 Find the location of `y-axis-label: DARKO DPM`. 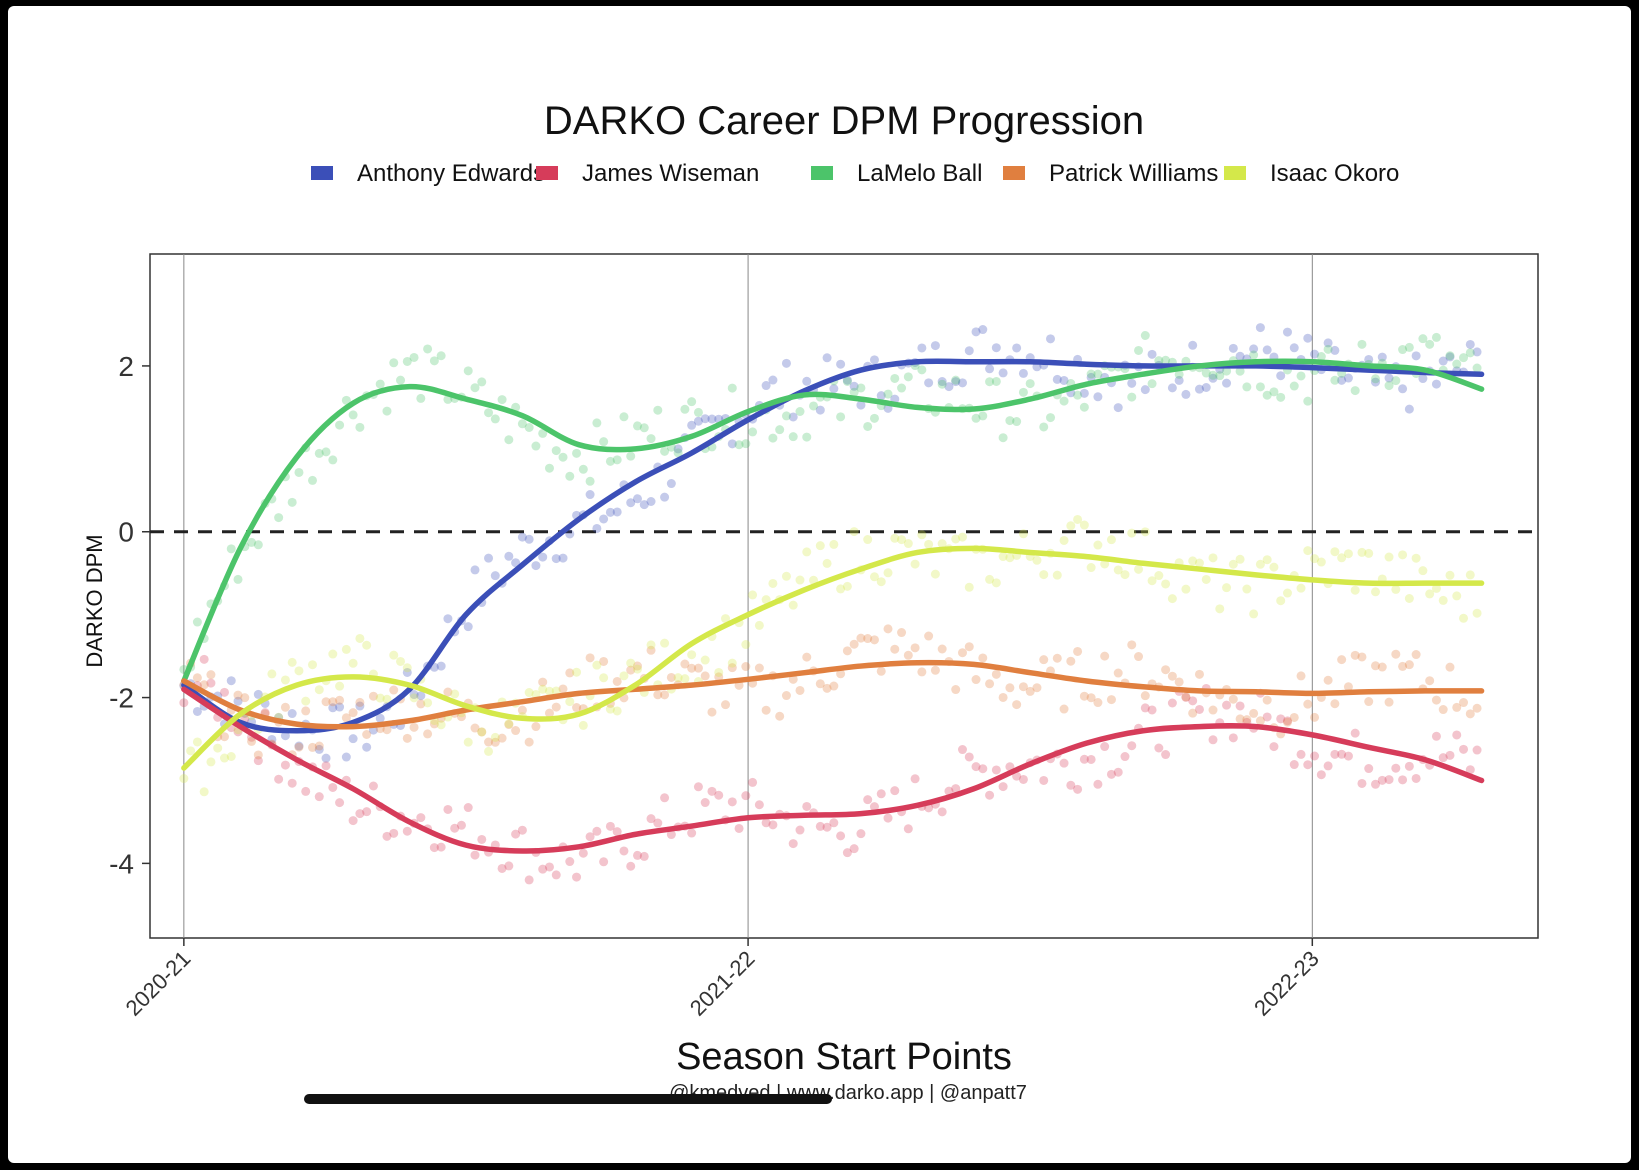

y-axis-label: DARKO DPM is located at coordinates (94, 600).